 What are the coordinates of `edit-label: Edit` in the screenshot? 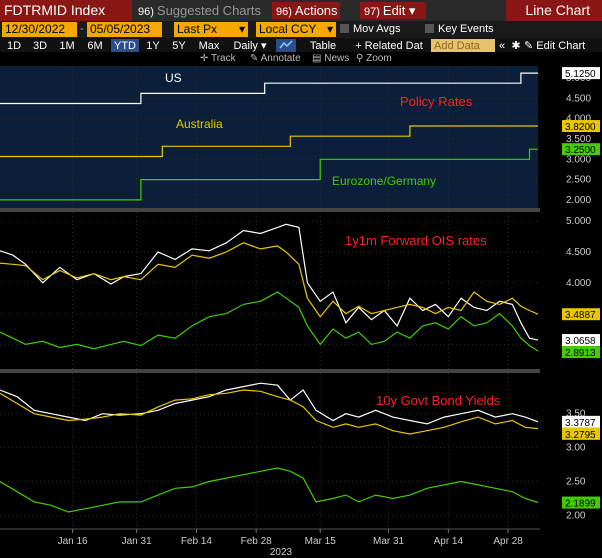 It's located at (394, 10).